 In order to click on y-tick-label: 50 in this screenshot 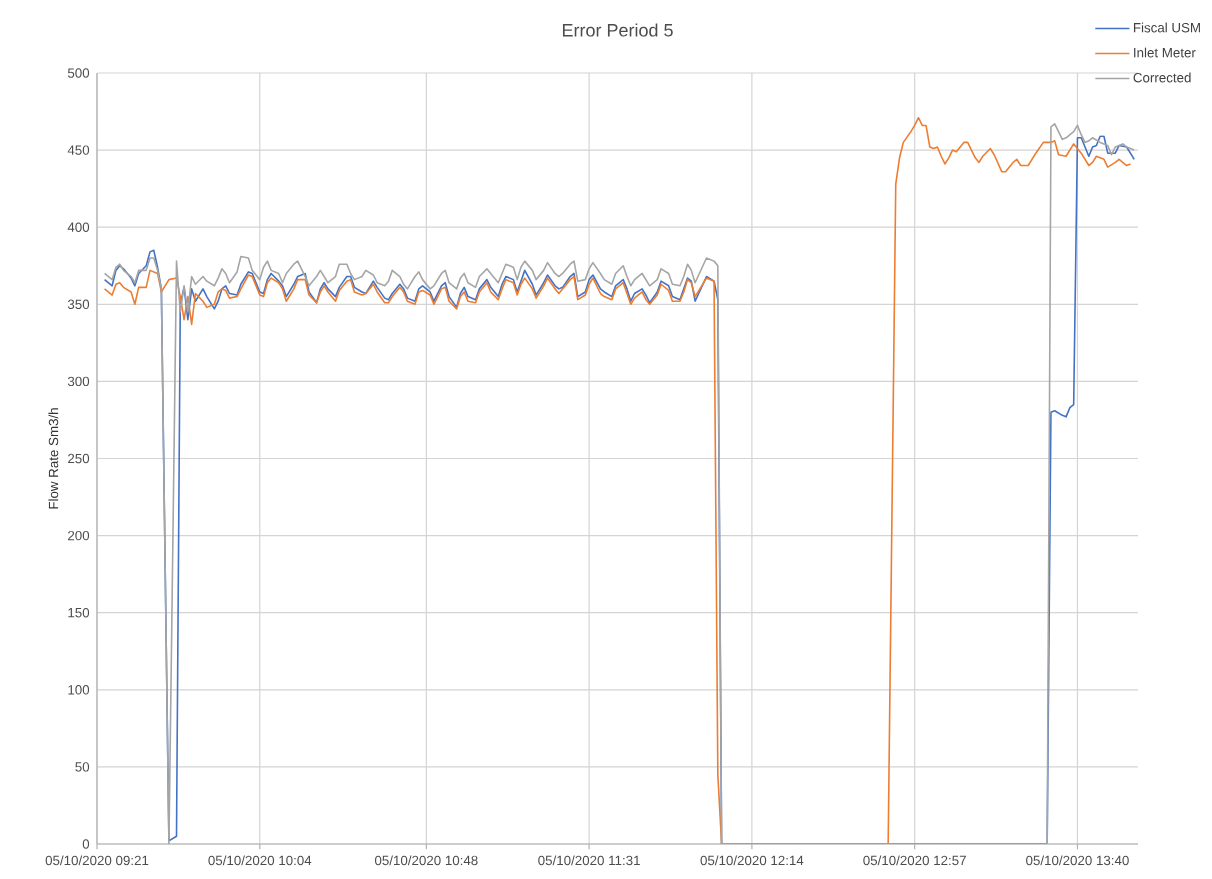, I will do `click(82, 767)`.